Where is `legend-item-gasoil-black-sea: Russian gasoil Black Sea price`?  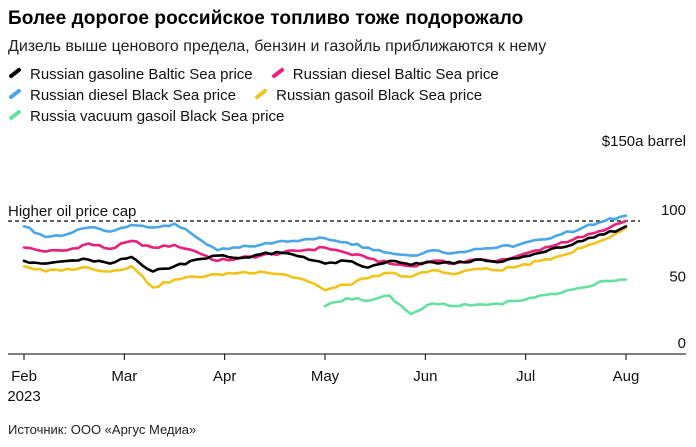 legend-item-gasoil-black-sea: Russian gasoil Black Sea price is located at coordinates (368, 95).